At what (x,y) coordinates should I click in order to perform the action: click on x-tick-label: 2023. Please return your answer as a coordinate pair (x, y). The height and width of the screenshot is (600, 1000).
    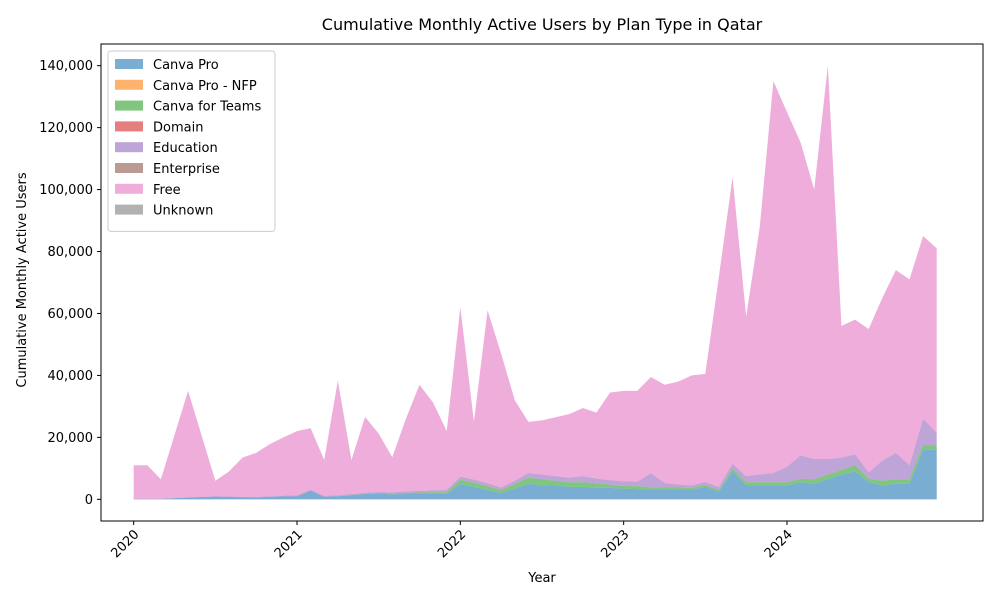
    Looking at the image, I should click on (615, 544).